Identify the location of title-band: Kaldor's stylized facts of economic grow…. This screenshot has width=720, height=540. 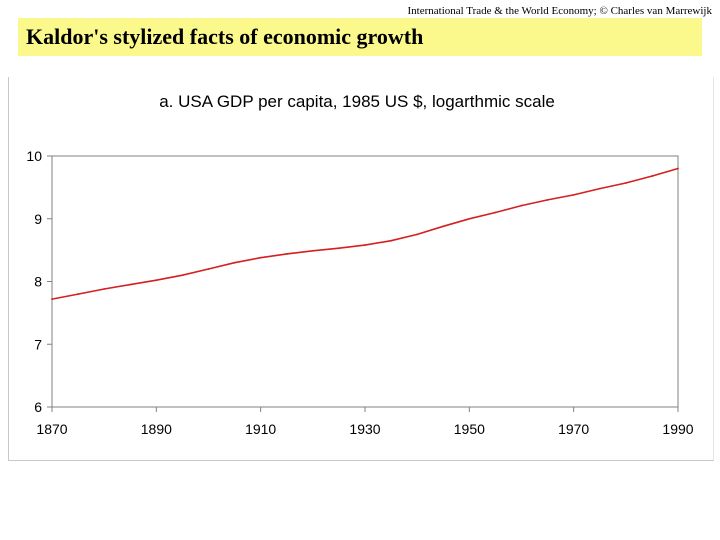
(360, 37).